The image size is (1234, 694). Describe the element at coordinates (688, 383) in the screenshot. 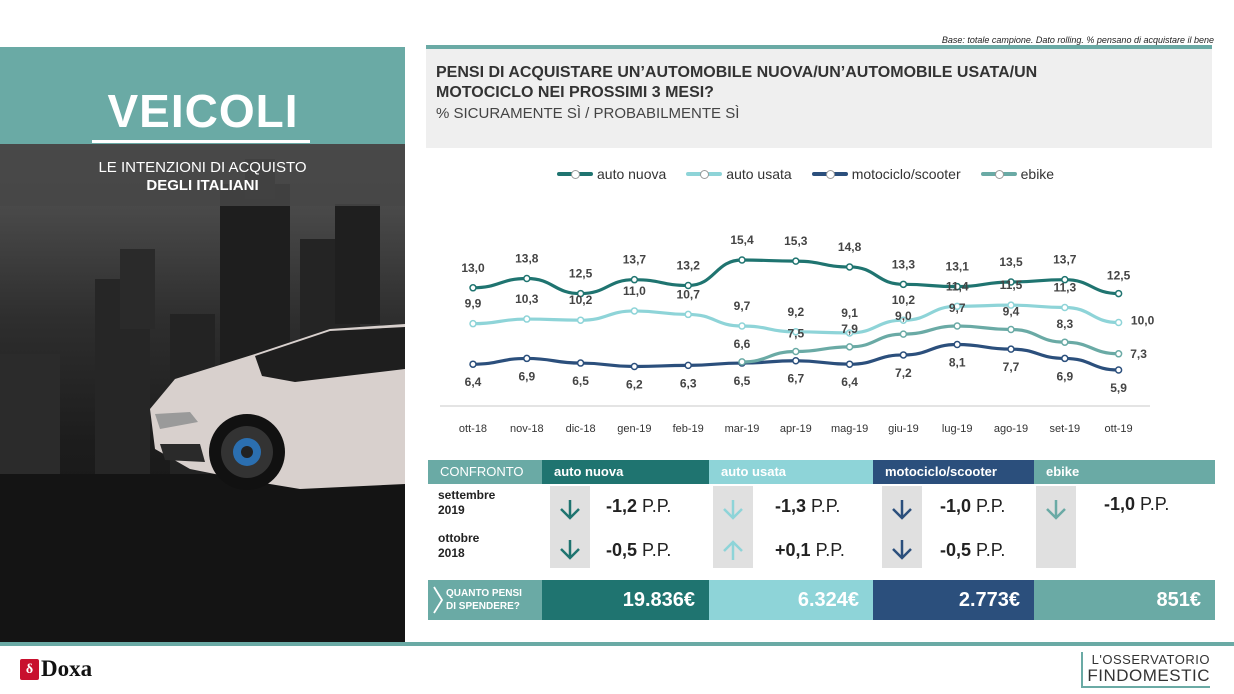

I see `data-label-moto: 6,3` at that location.